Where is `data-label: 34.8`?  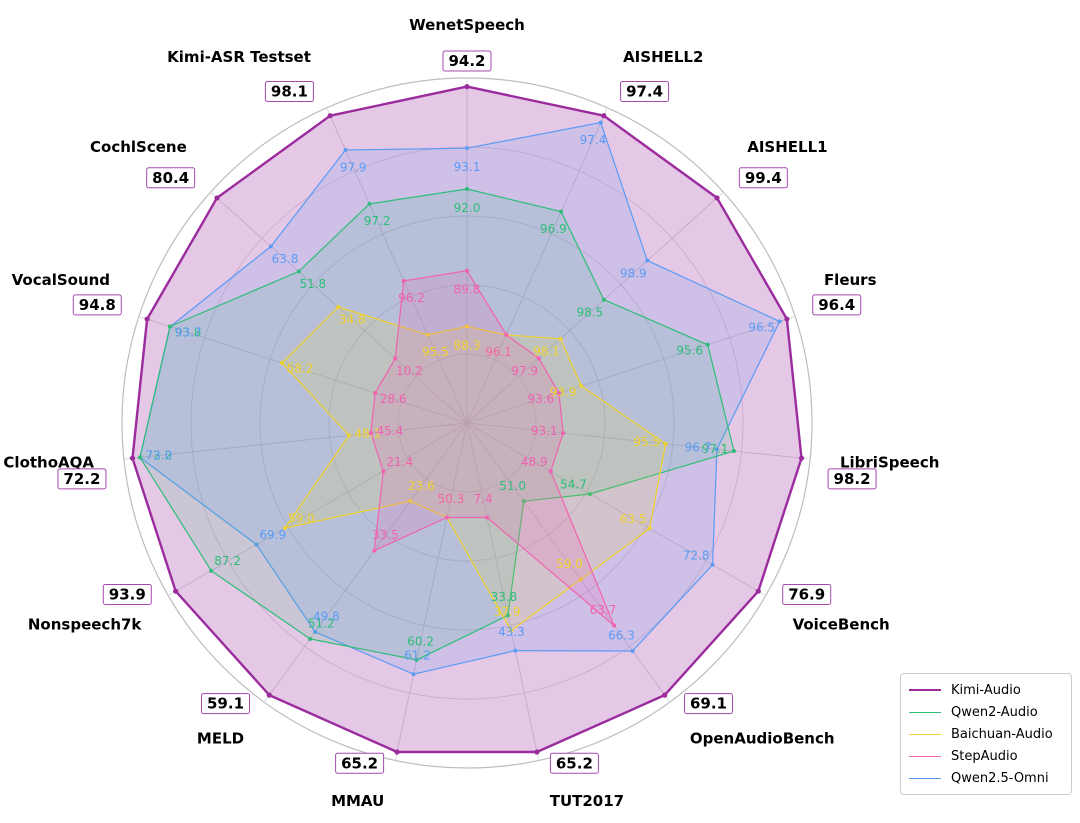 data-label: 34.8 is located at coordinates (352, 320).